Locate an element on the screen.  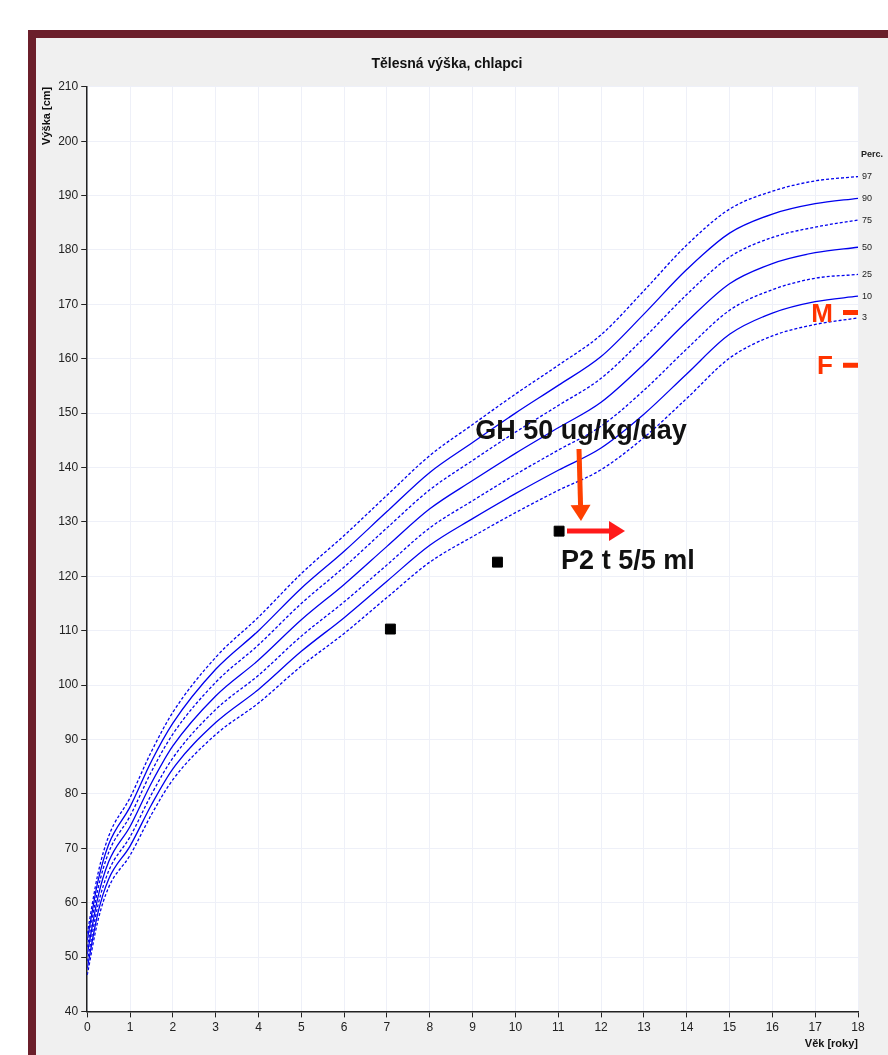
x-tick-label: 8 is located at coordinates (430, 1026).